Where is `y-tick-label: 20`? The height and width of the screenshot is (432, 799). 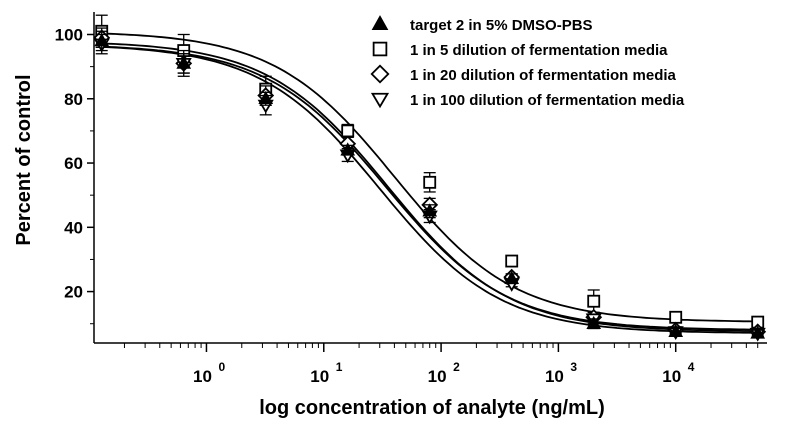
y-tick-label: 20 is located at coordinates (73, 292).